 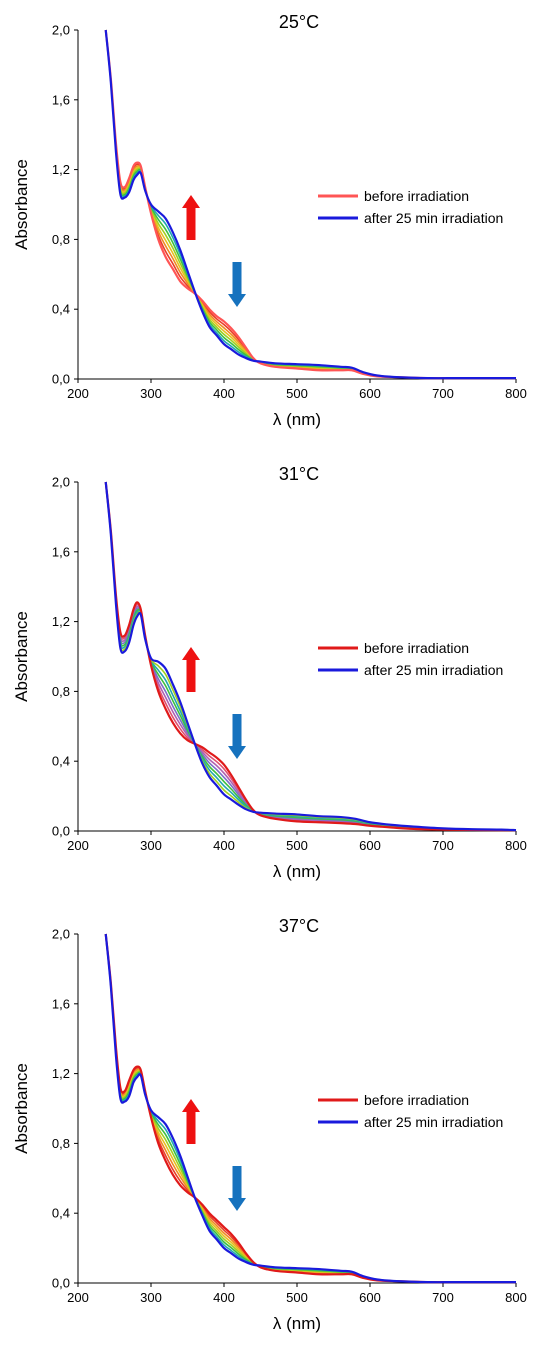 I want to click on chart-title: 25°C, so click(x=299, y=22).